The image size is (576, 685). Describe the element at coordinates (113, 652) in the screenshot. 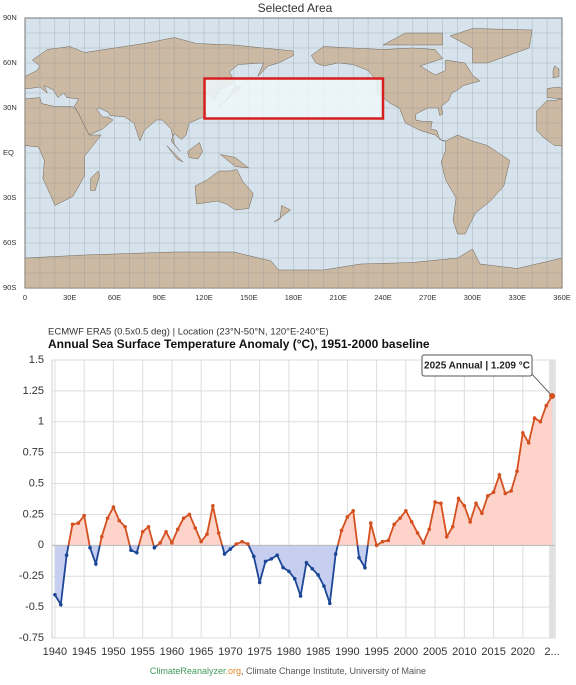

I see `x-tick-label: 1950` at that location.